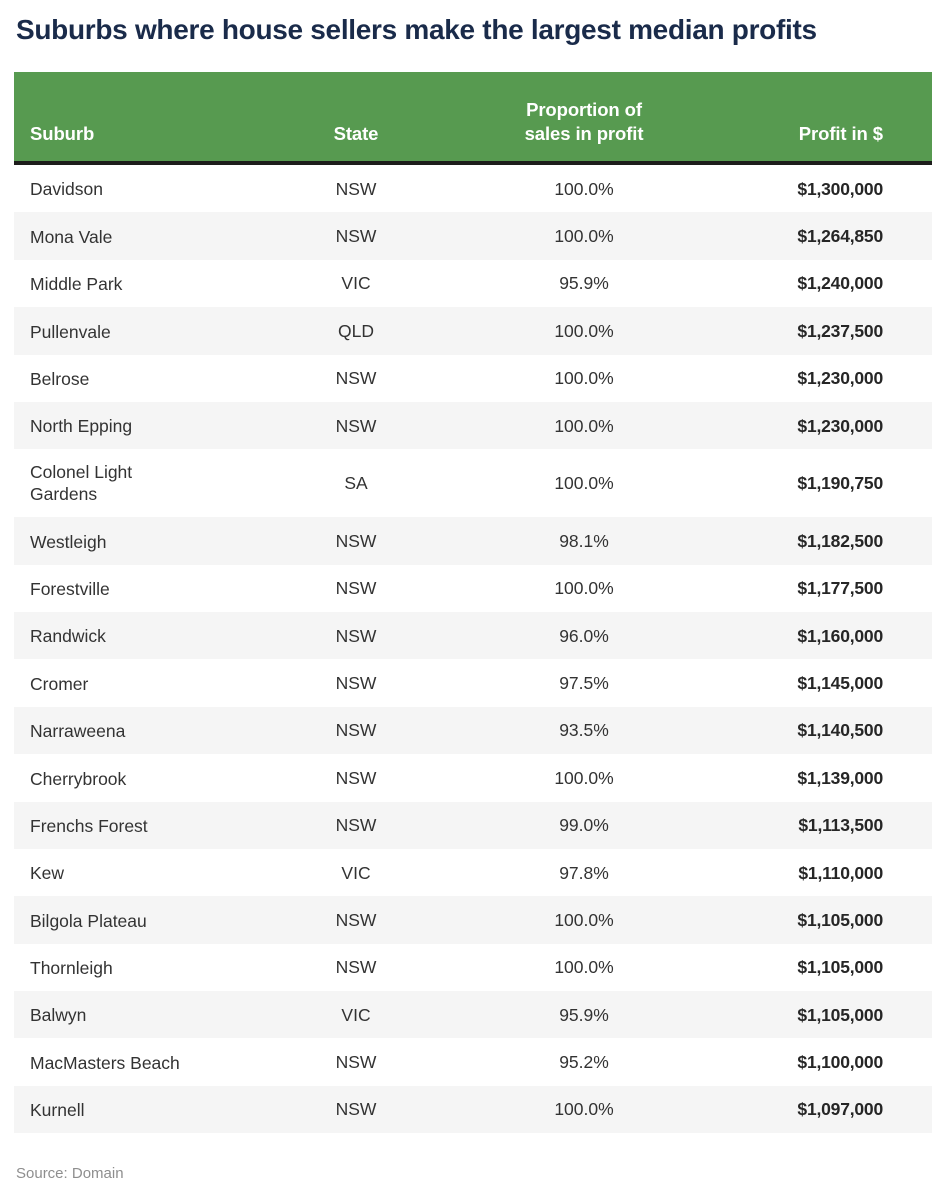  What do you see at coordinates (829, 730) in the screenshot?
I see `cell-profit: $1,140,500` at bounding box center [829, 730].